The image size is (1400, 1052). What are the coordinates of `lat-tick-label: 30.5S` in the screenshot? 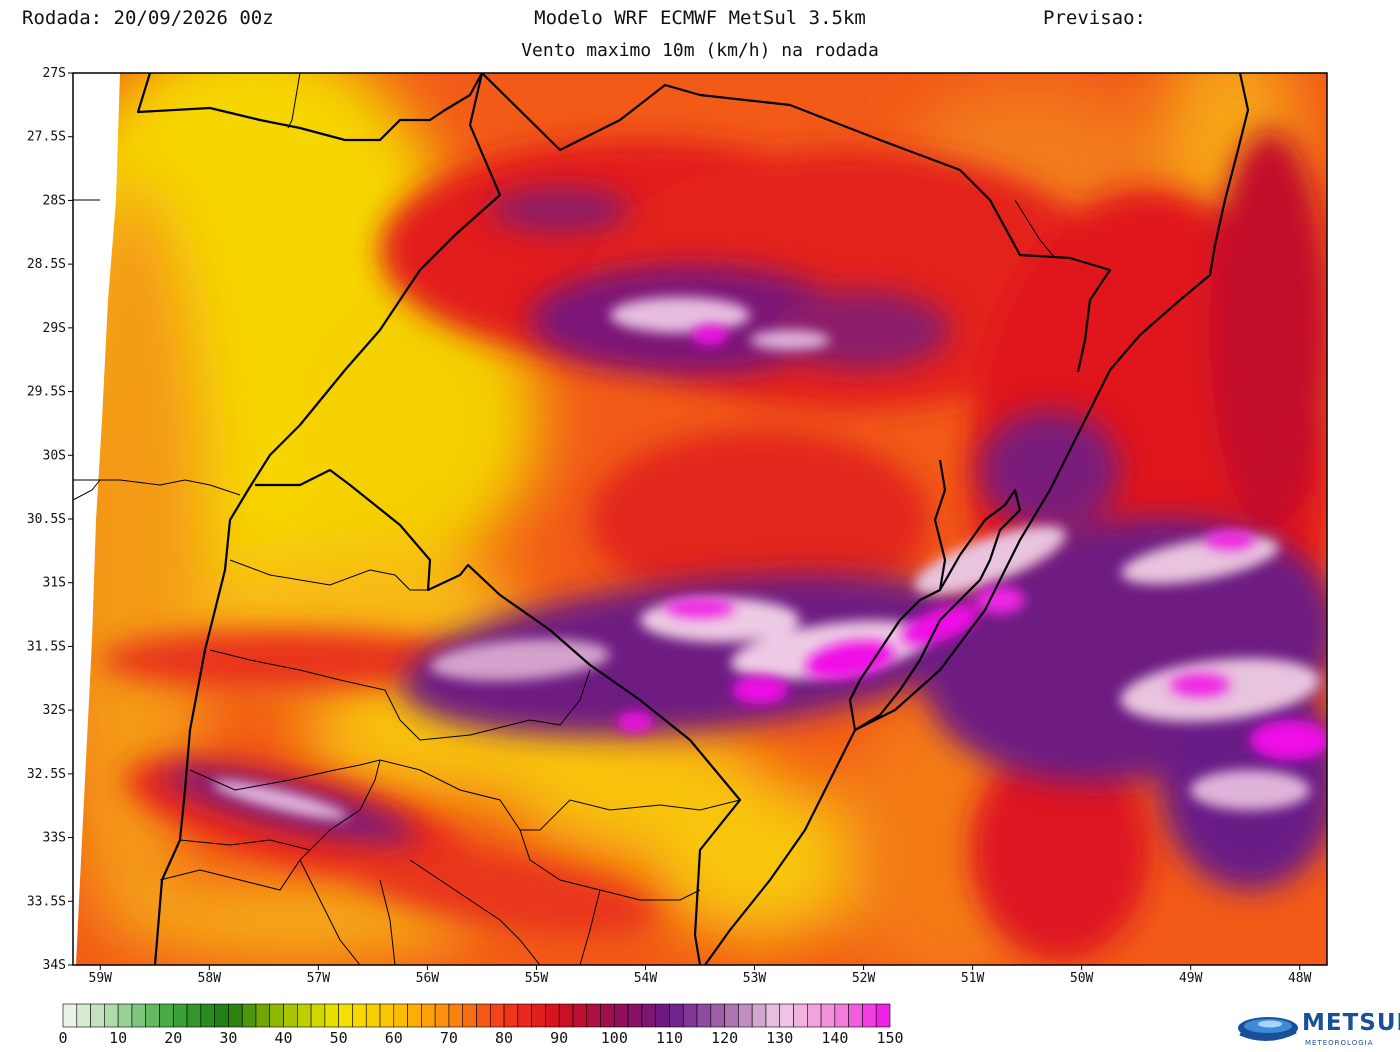 It's located at (46, 519).